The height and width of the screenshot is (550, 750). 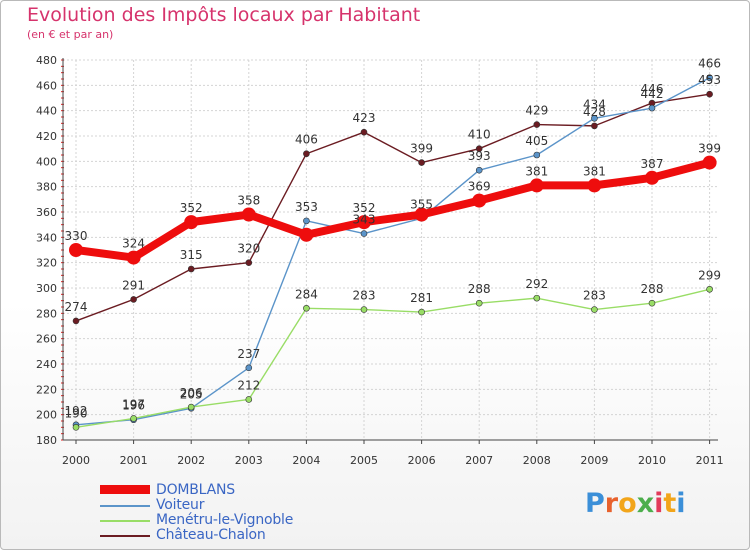 I want to click on y-tick-label: 440, so click(x=46, y=111).